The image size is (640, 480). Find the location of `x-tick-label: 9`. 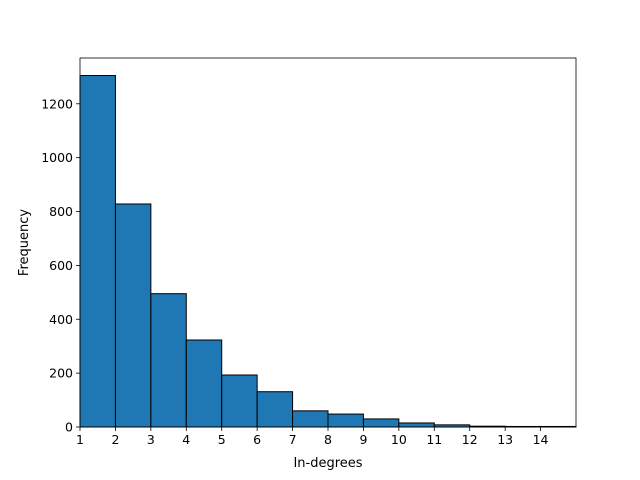

x-tick-label: 9 is located at coordinates (363, 439).